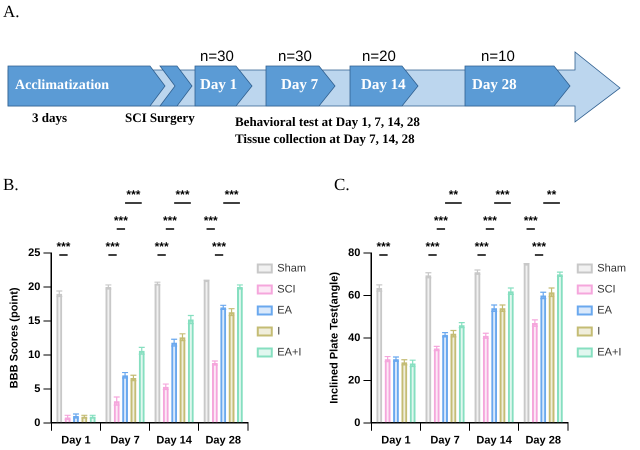 Image resolution: width=640 pixels, height=450 pixels. I want to click on text: Tissue collection at Day 7, 14, 28, so click(325, 139).